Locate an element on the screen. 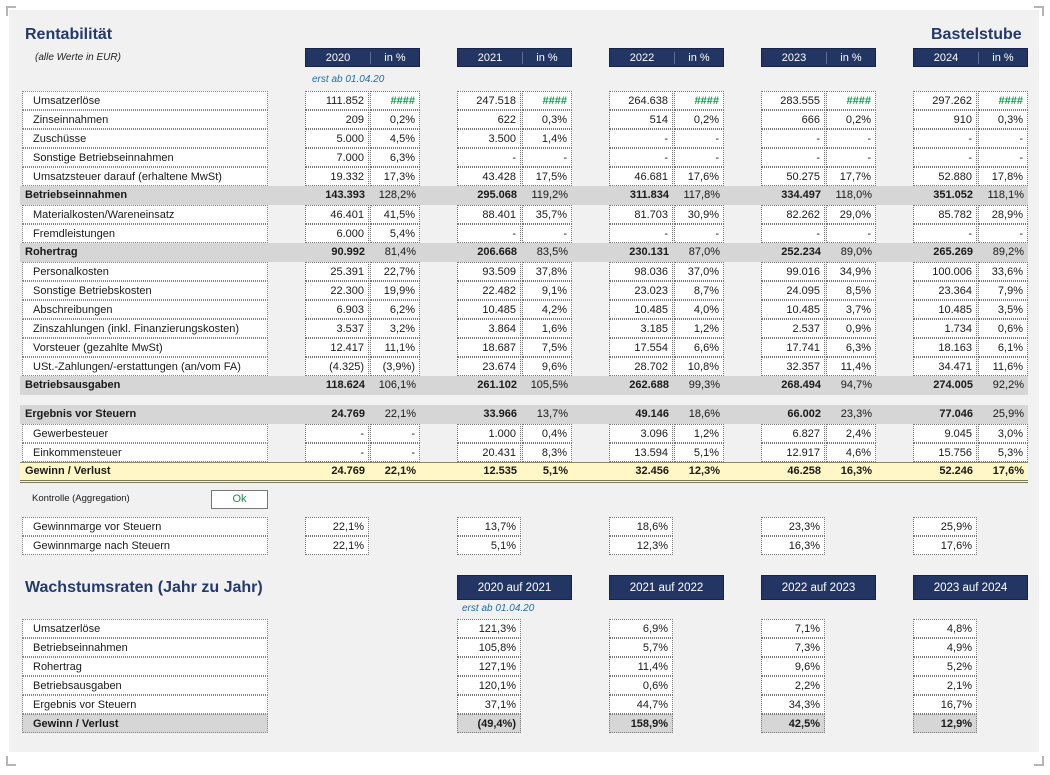  growth-value: 4,8% is located at coordinates (945, 628).